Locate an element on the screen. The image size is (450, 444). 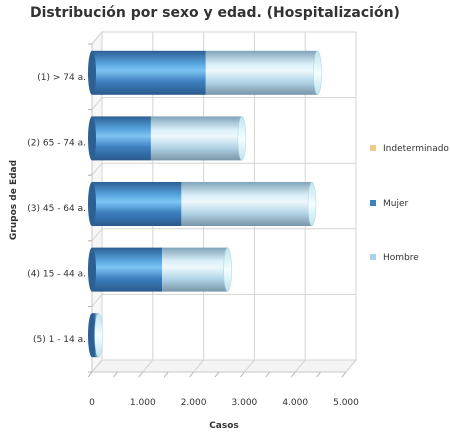
legend-item-hombre: Hombre is located at coordinates (394, 258).